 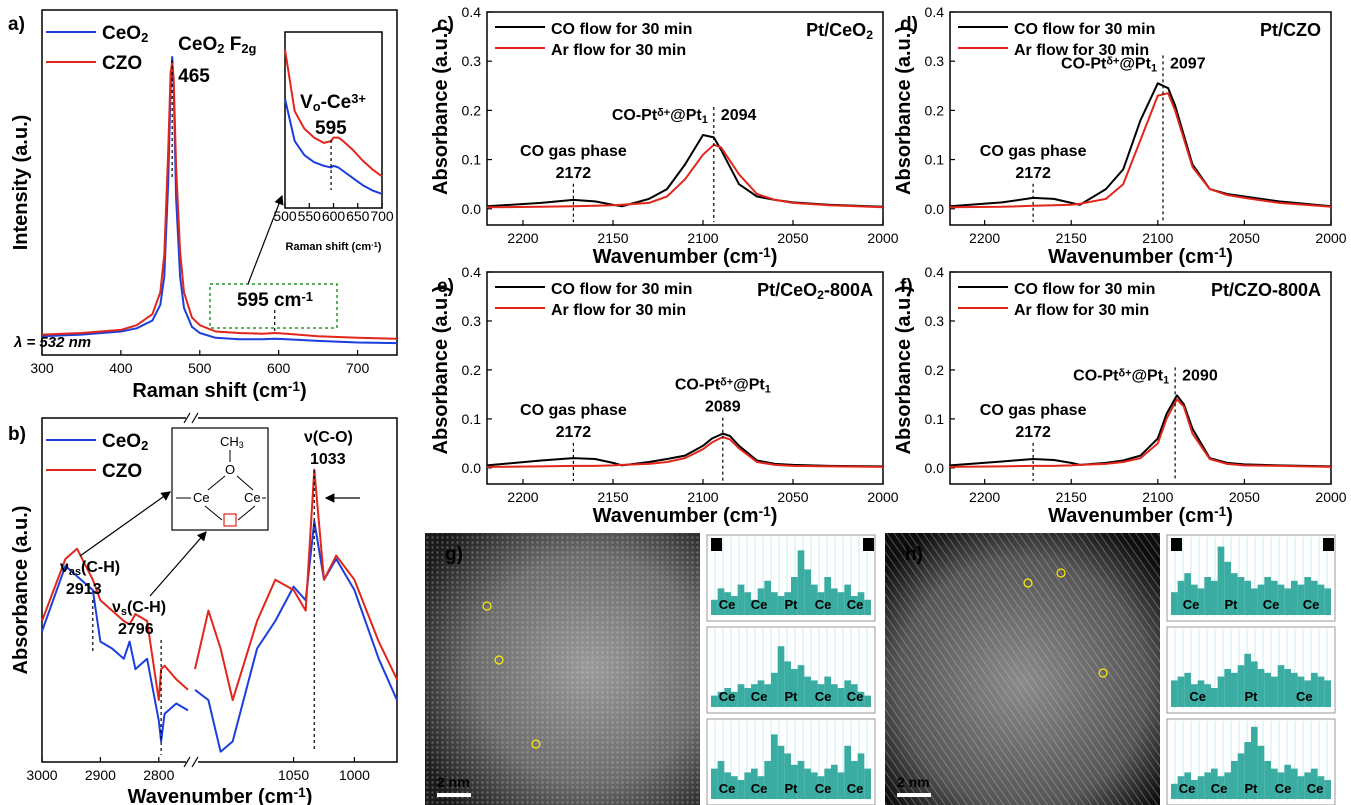 What do you see at coordinates (1220, 511) in the screenshot?
I see `x-axis-title-part: -1` at bounding box center [1220, 511].